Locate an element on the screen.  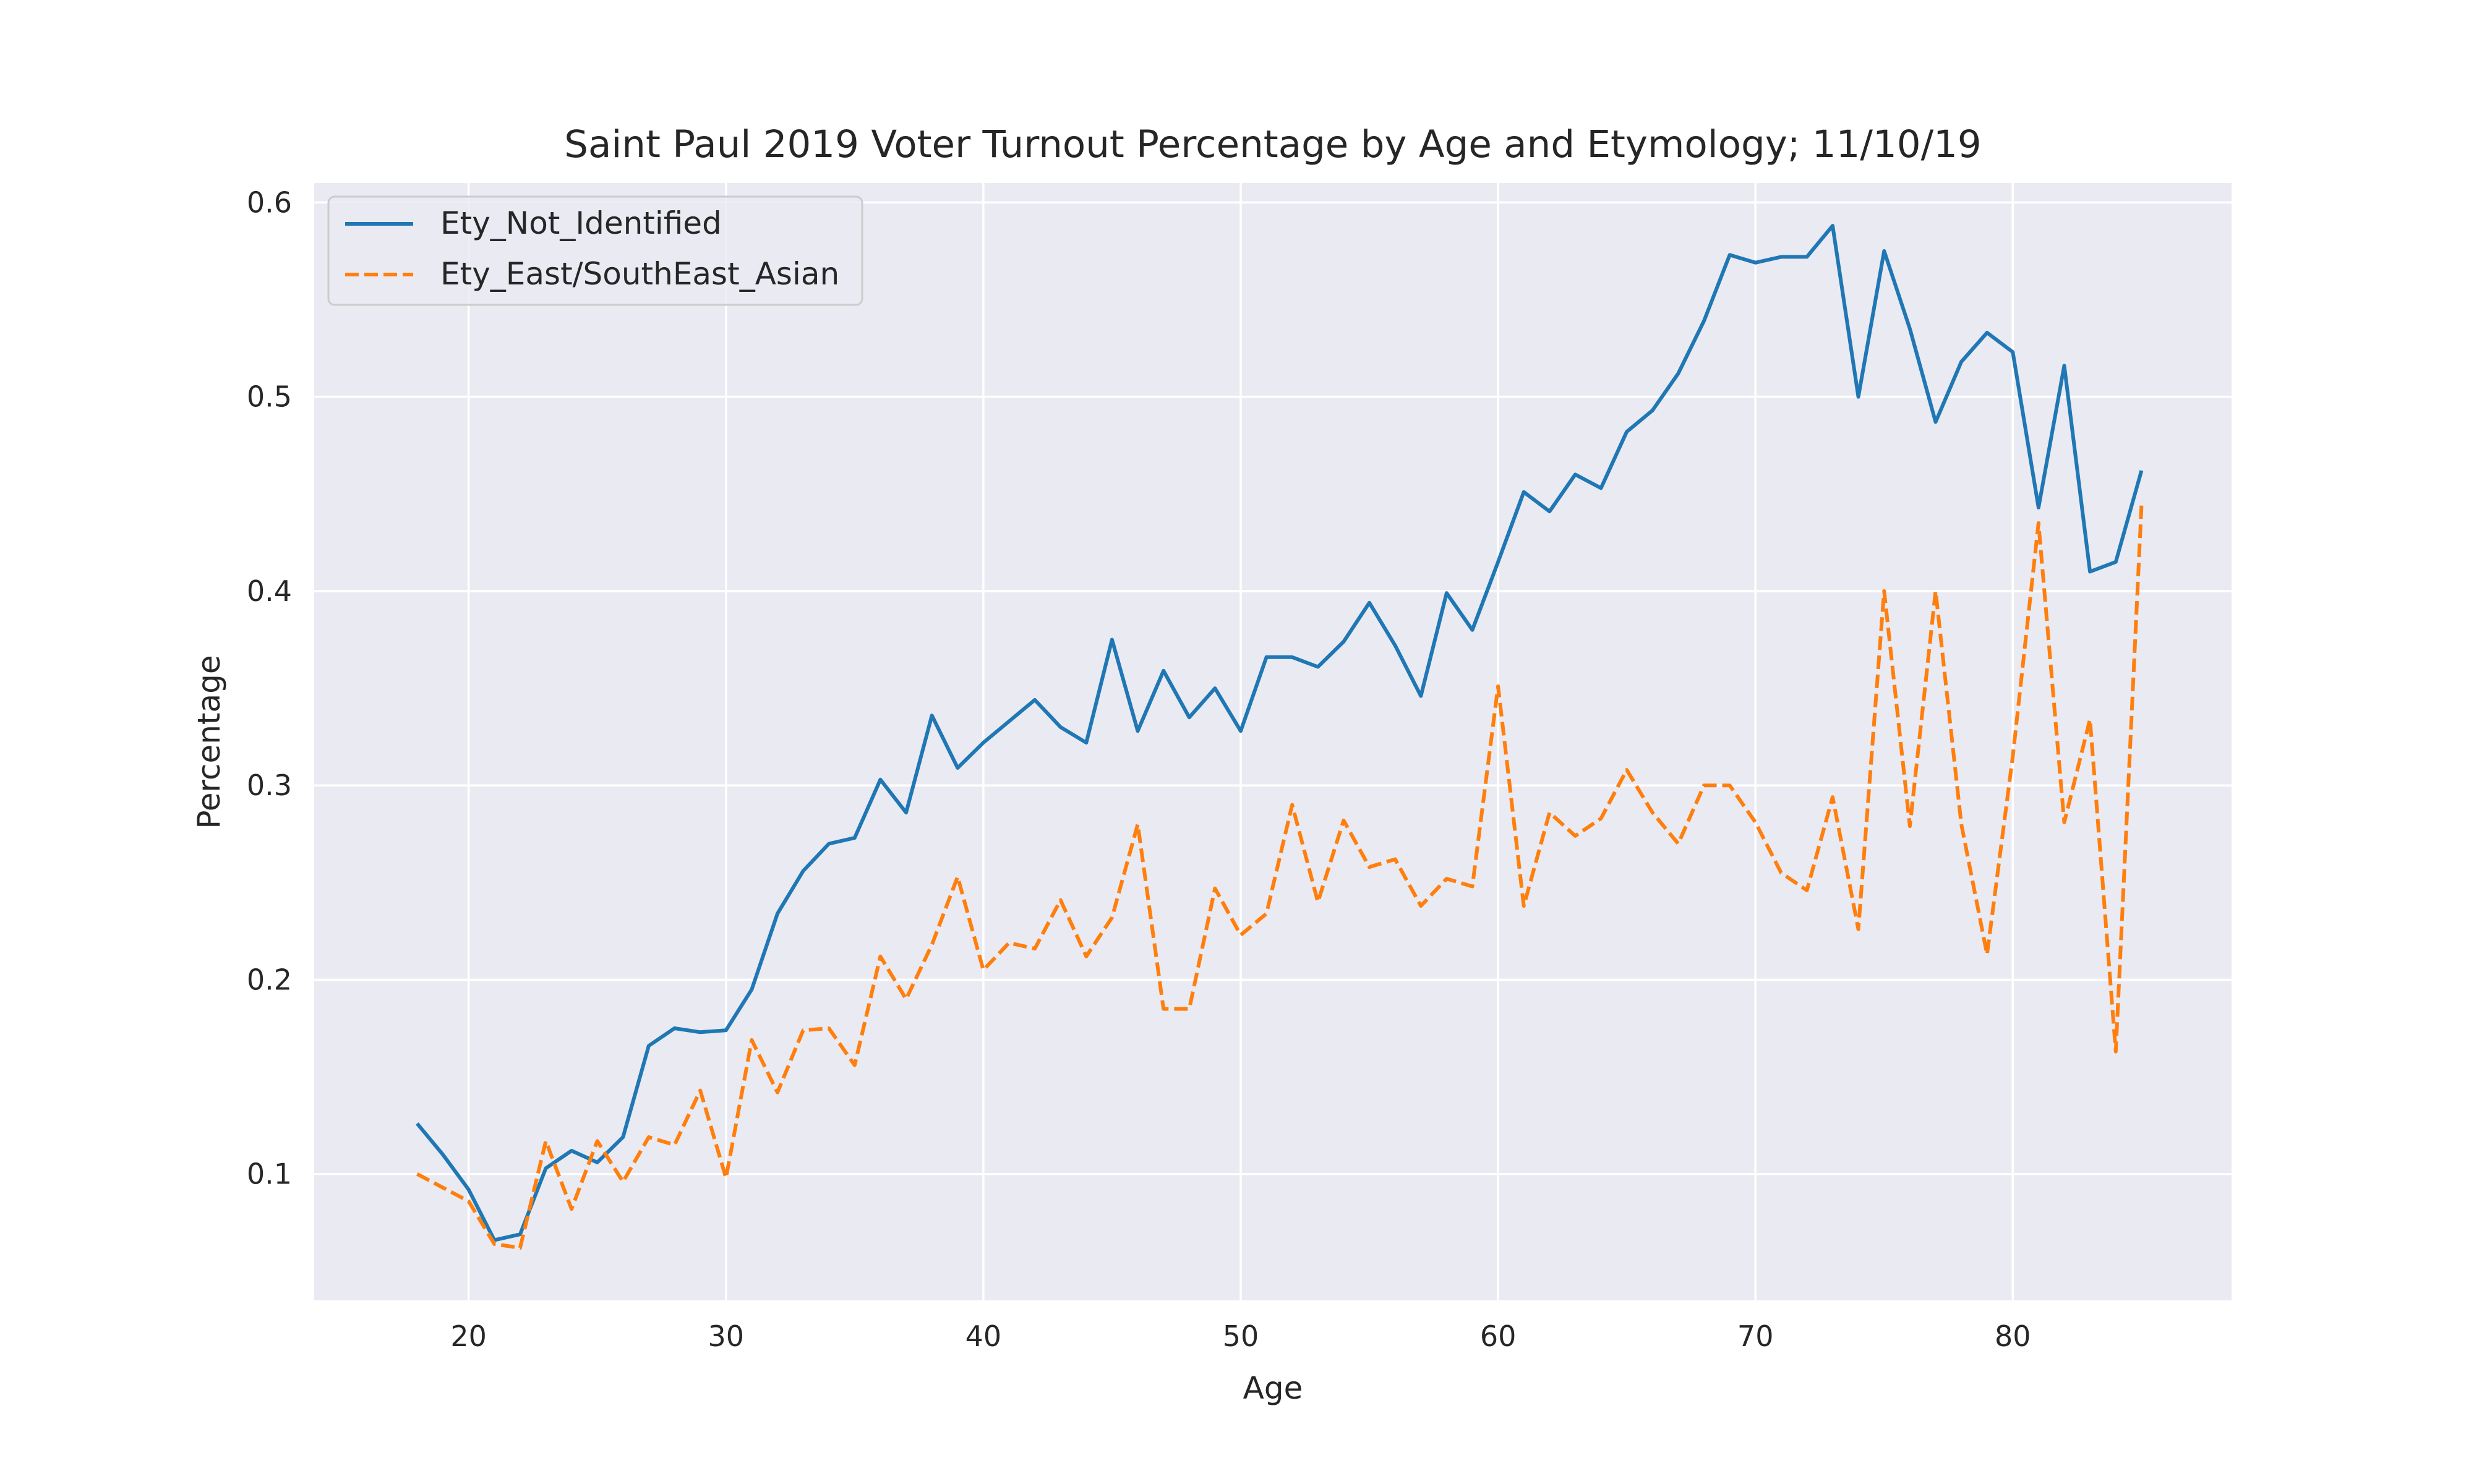
y-tick-label: 0.1 is located at coordinates (269, 1174).